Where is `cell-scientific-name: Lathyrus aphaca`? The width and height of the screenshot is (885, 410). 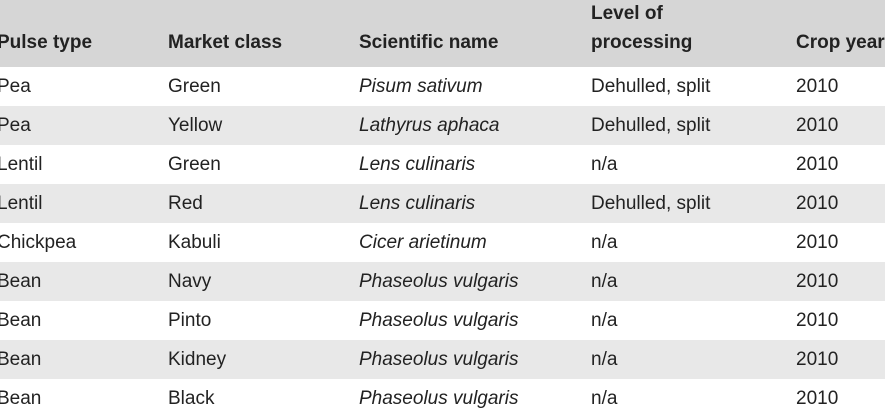
cell-scientific-name: Lathyrus aphaca is located at coordinates (429, 125).